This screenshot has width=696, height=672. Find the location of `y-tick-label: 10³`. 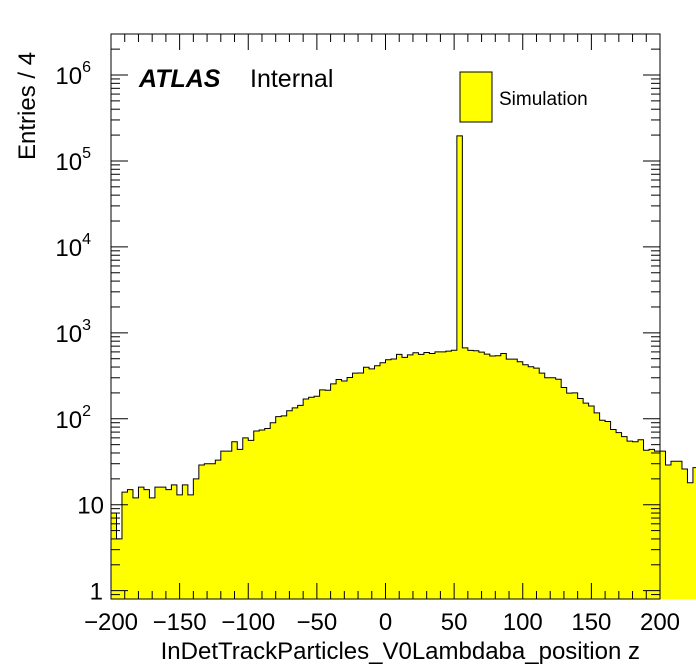

y-tick-label: 10³ is located at coordinates (73, 332).